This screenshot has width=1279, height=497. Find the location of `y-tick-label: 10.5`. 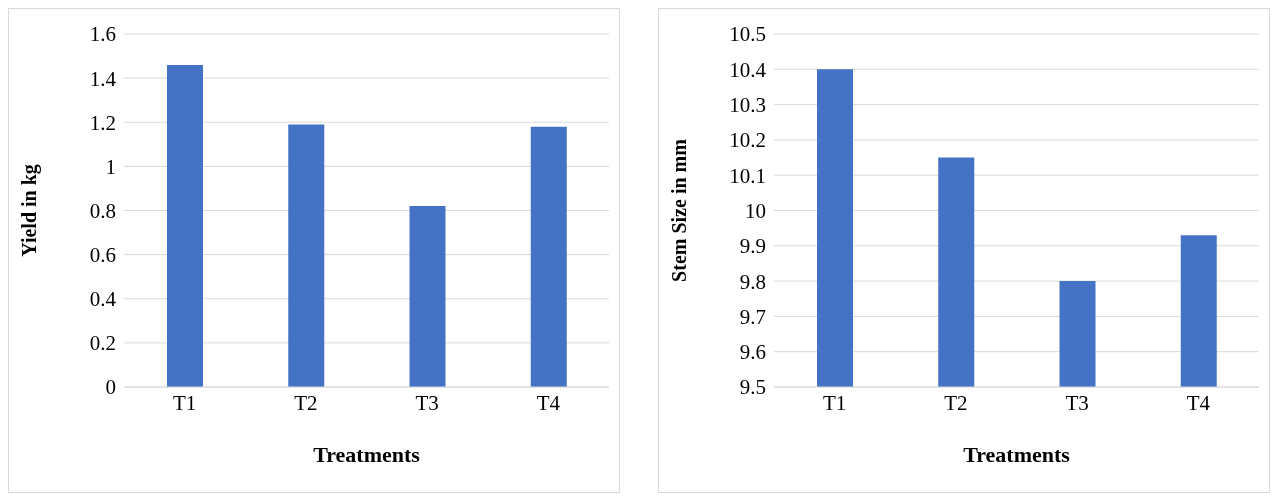

y-tick-label: 10.5 is located at coordinates (747, 34).